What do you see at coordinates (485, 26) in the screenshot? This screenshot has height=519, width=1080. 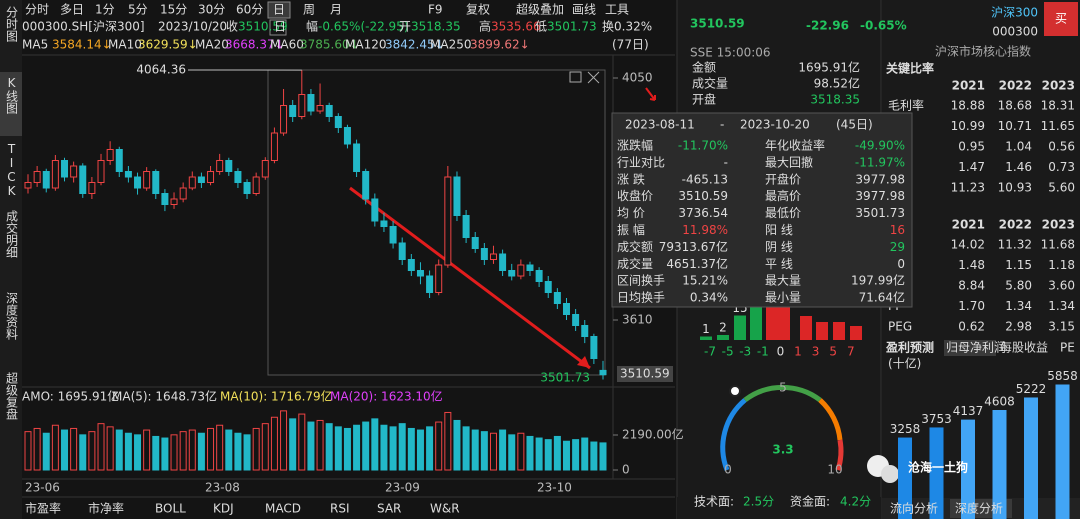 I see `info-text: 高` at bounding box center [485, 26].